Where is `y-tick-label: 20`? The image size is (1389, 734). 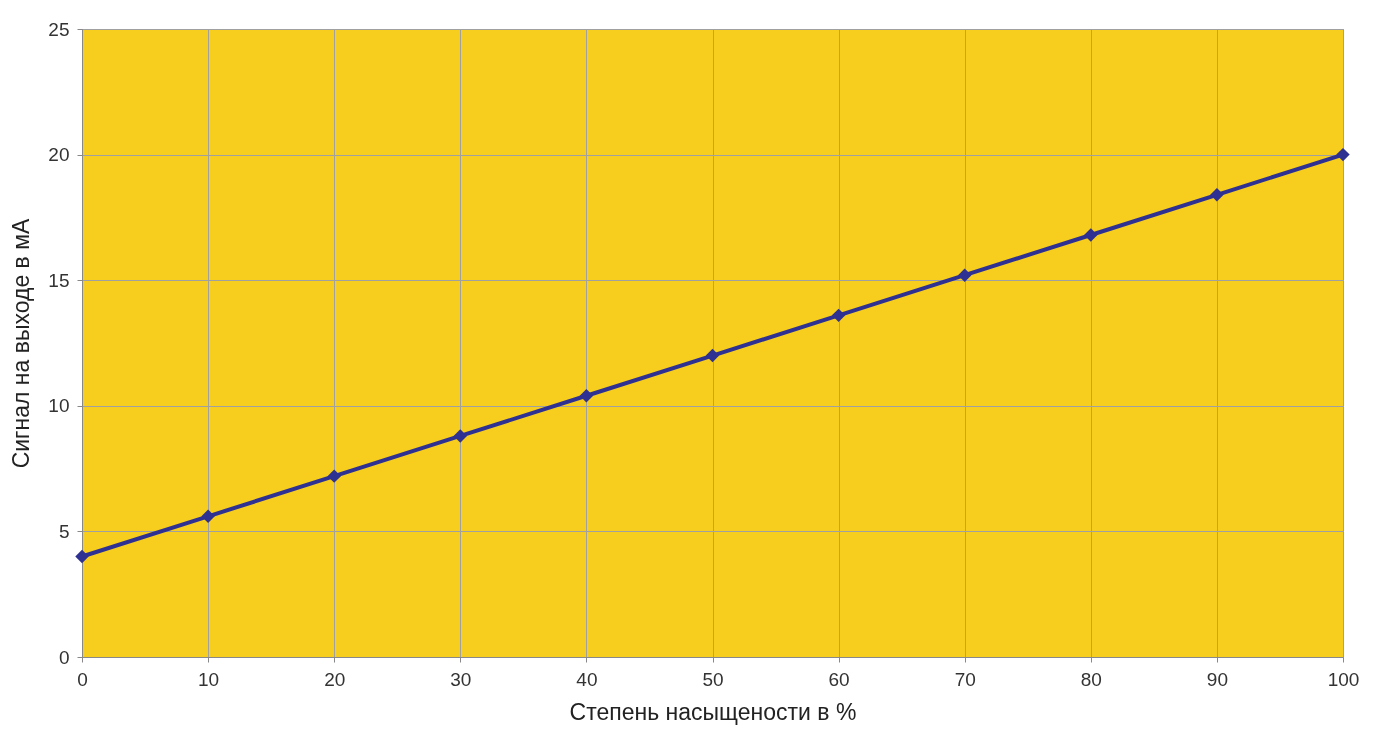
y-tick-label: 20 is located at coordinates (59, 155).